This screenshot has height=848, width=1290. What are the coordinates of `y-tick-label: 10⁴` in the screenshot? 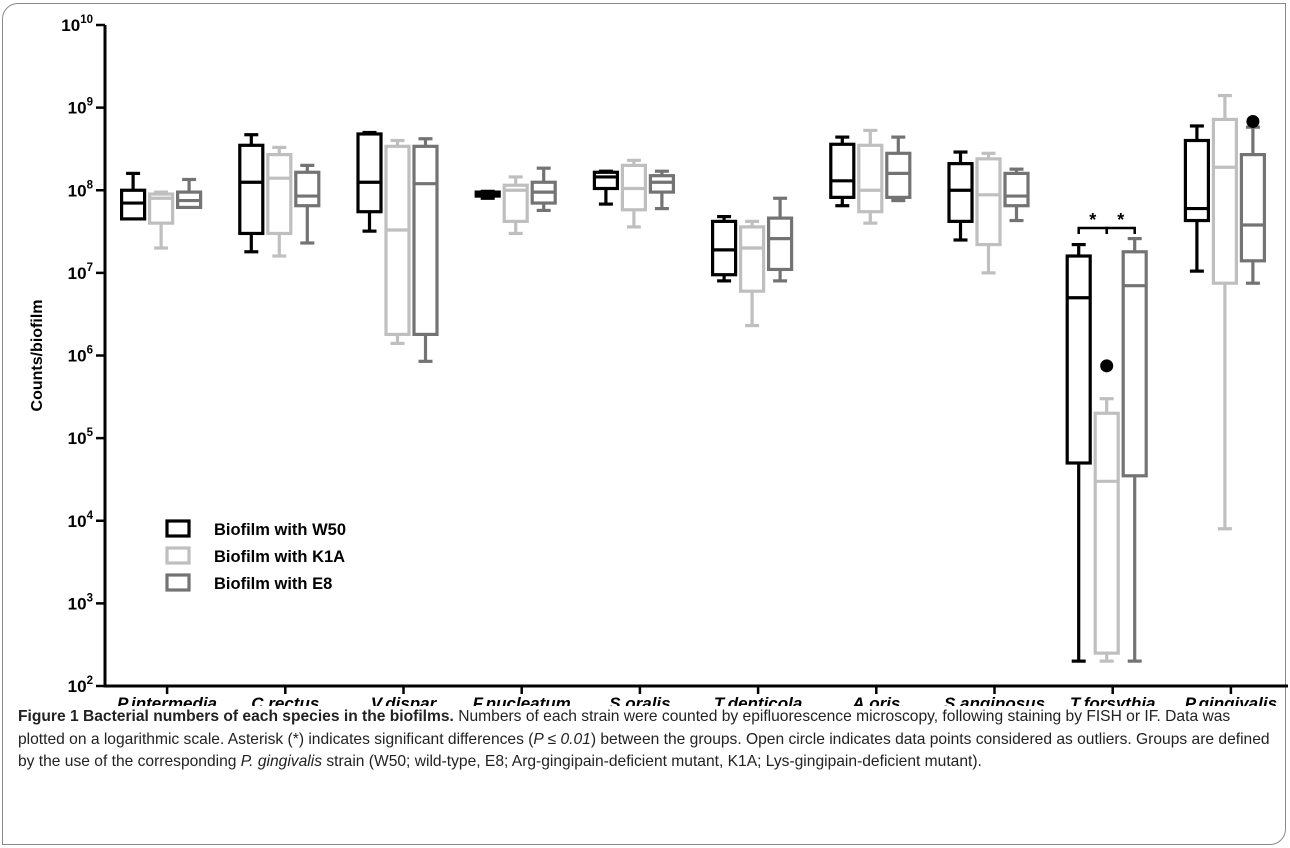 It's located at (81, 520).